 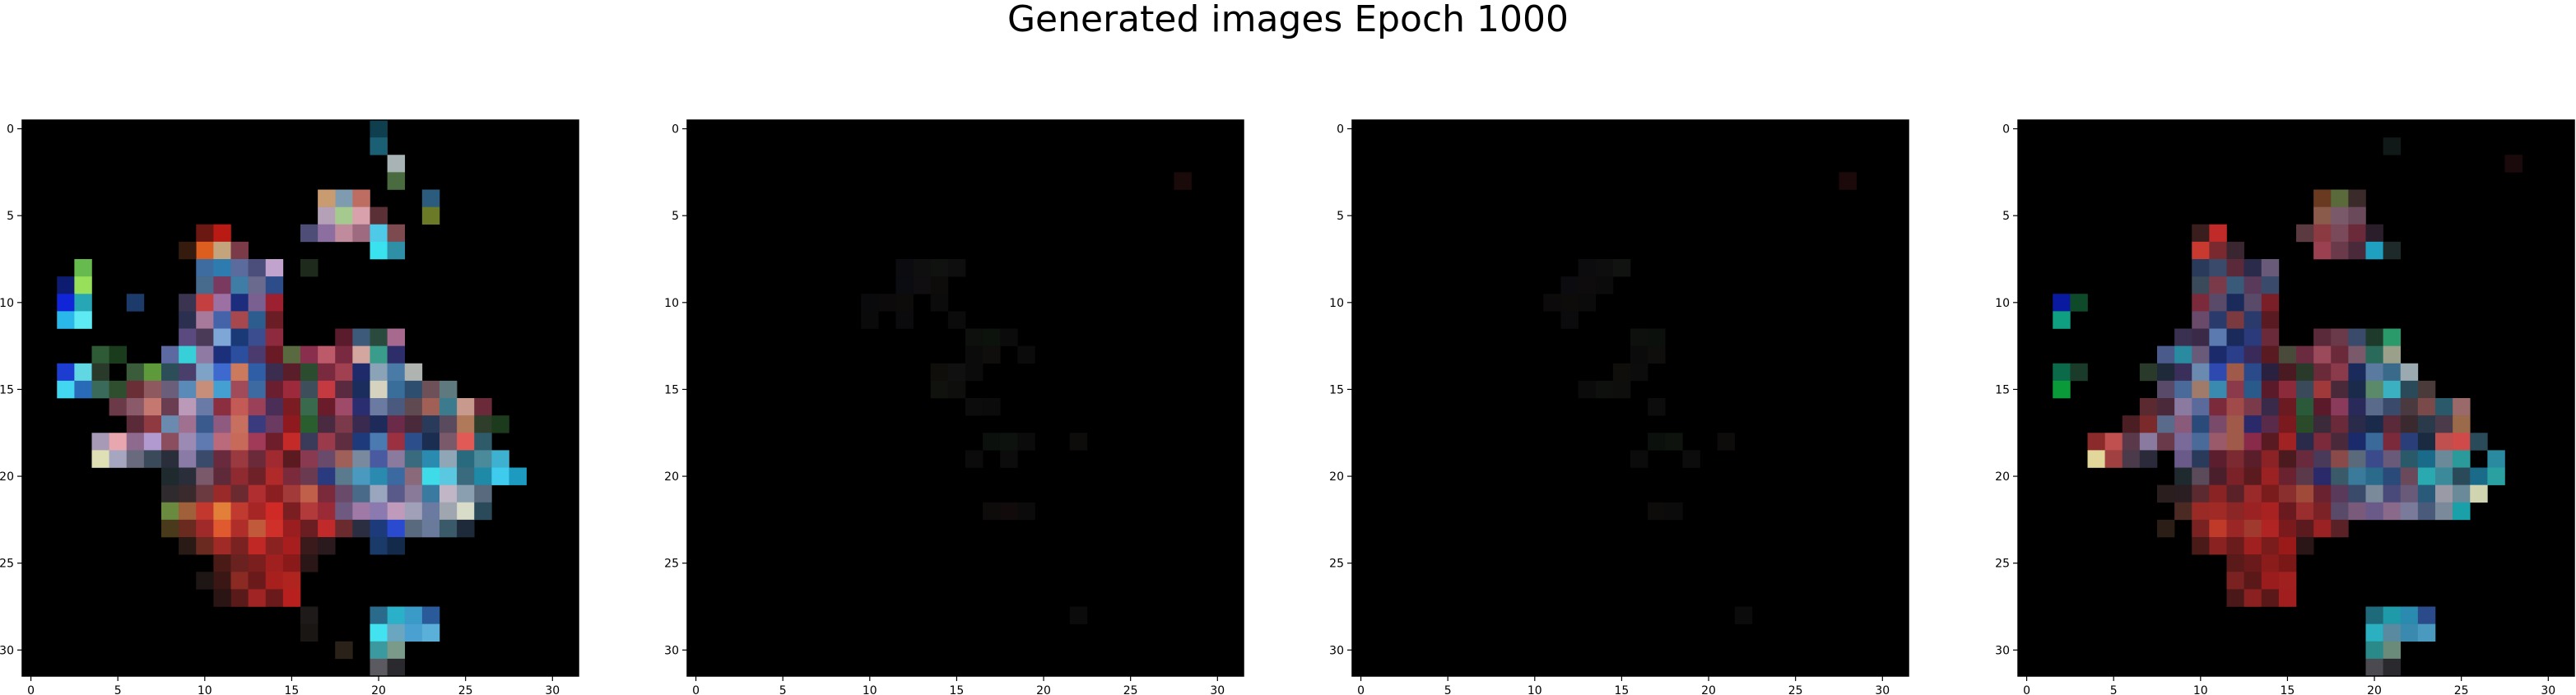 What do you see at coordinates (1708, 689) in the screenshot?
I see `x-tick-label: 20` at bounding box center [1708, 689].